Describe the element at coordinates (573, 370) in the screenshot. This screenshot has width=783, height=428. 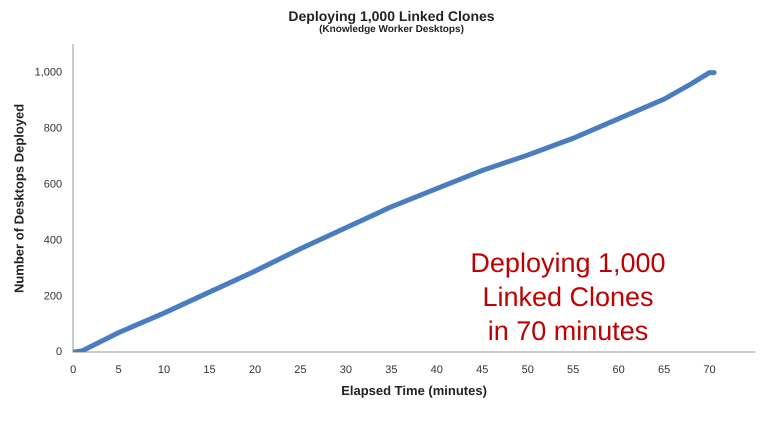
I see `x-tick-label: 55` at that location.